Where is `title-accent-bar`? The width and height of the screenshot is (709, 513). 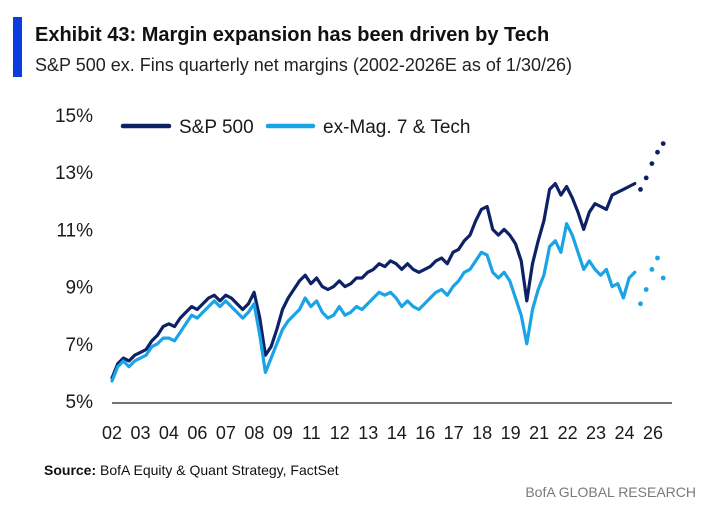
title-accent-bar is located at coordinates (17, 47).